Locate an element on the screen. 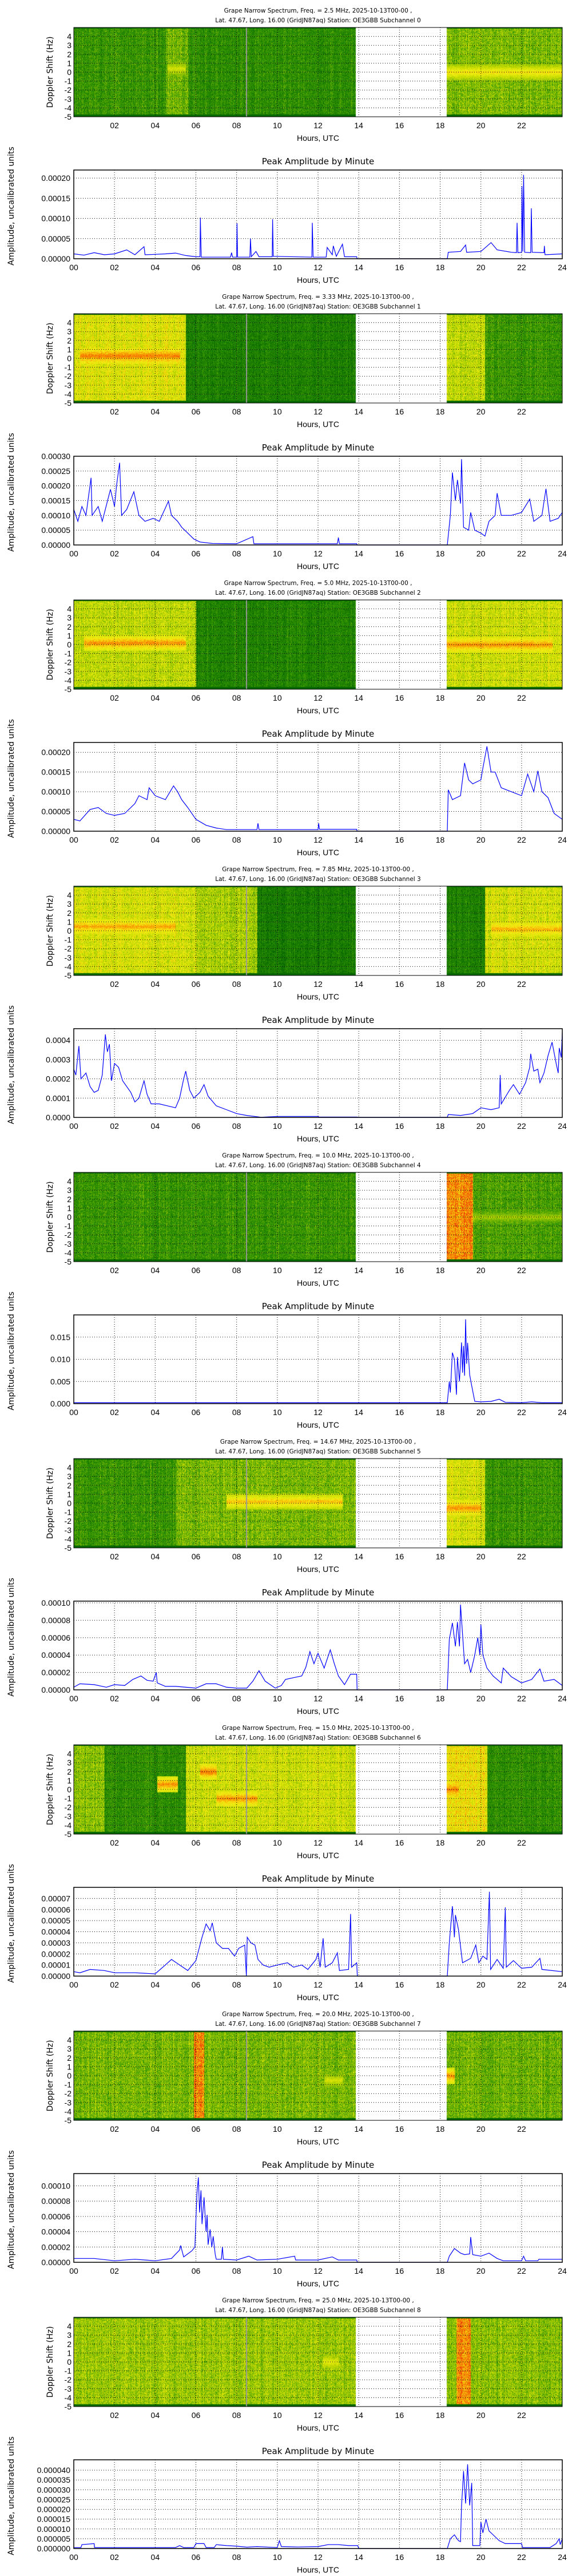 Image resolution: width=572 pixels, height=2576 pixels. y-tick-label: 0.000035 is located at coordinates (54, 2479).